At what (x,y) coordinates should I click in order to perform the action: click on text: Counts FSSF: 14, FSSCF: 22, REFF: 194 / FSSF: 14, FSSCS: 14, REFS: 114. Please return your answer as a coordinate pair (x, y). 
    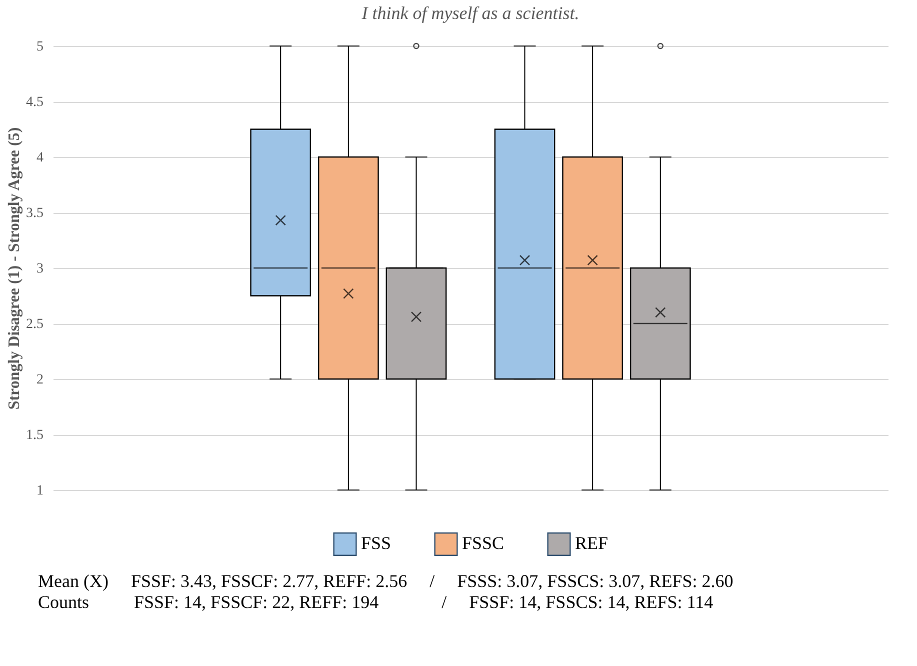
    Looking at the image, I should click on (376, 602).